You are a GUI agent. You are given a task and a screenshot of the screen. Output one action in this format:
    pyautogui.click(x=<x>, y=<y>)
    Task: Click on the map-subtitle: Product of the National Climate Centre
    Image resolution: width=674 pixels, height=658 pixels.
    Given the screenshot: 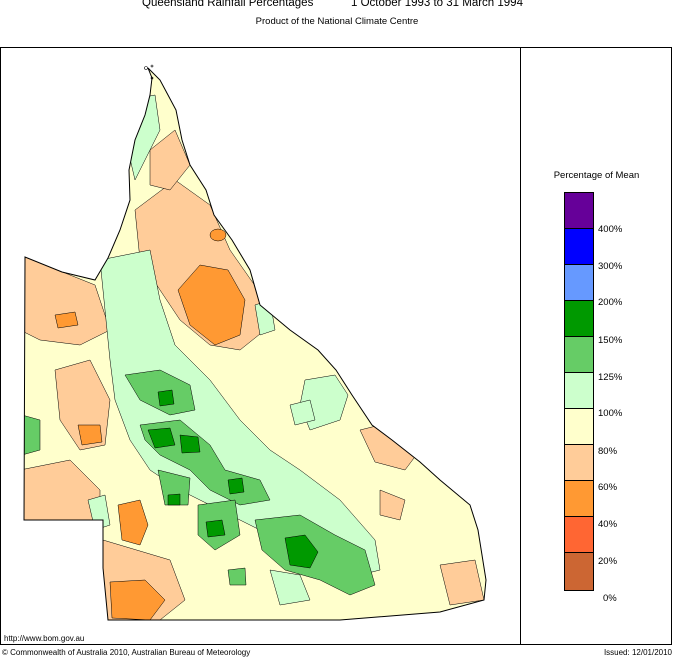 What is the action you would take?
    pyautogui.click(x=337, y=21)
    